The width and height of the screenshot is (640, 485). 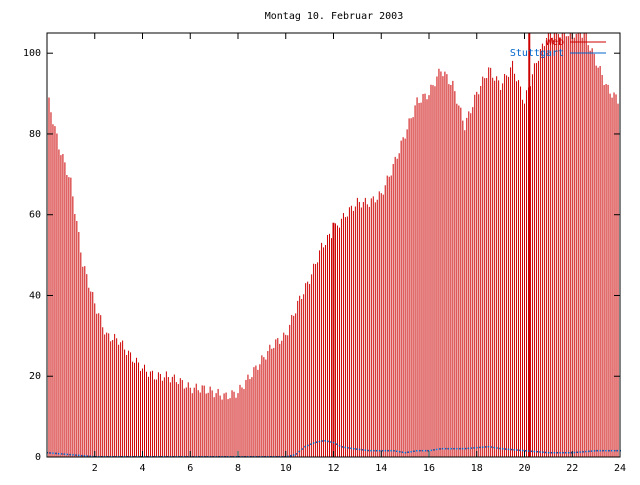 What do you see at coordinates (620, 468) in the screenshot?
I see `x-tick-label: 24` at bounding box center [620, 468].